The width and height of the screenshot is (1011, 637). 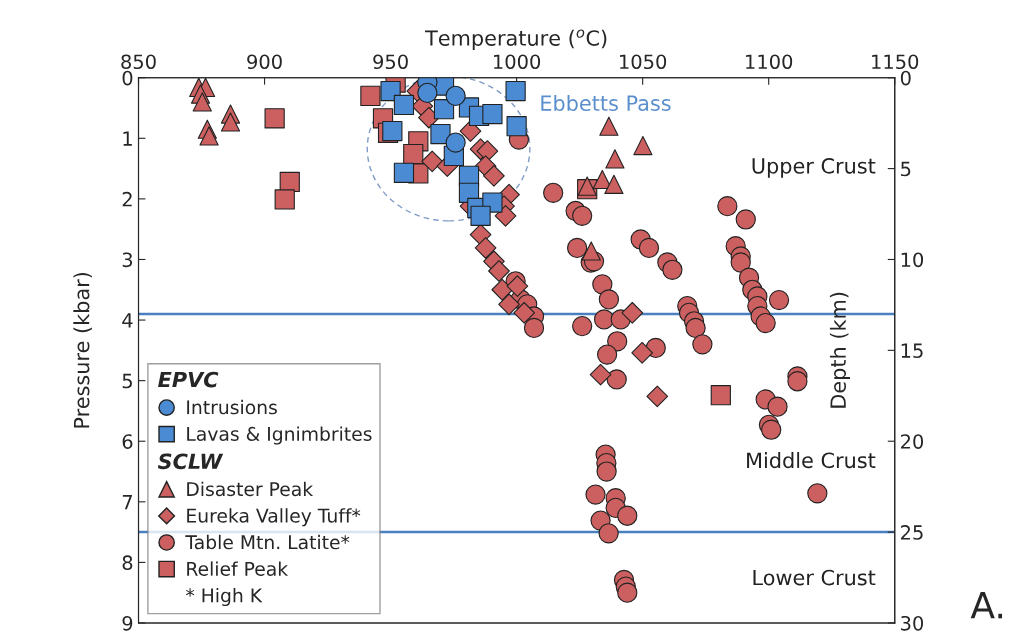 I want to click on y2-tick-label: 30, so click(x=912, y=623).